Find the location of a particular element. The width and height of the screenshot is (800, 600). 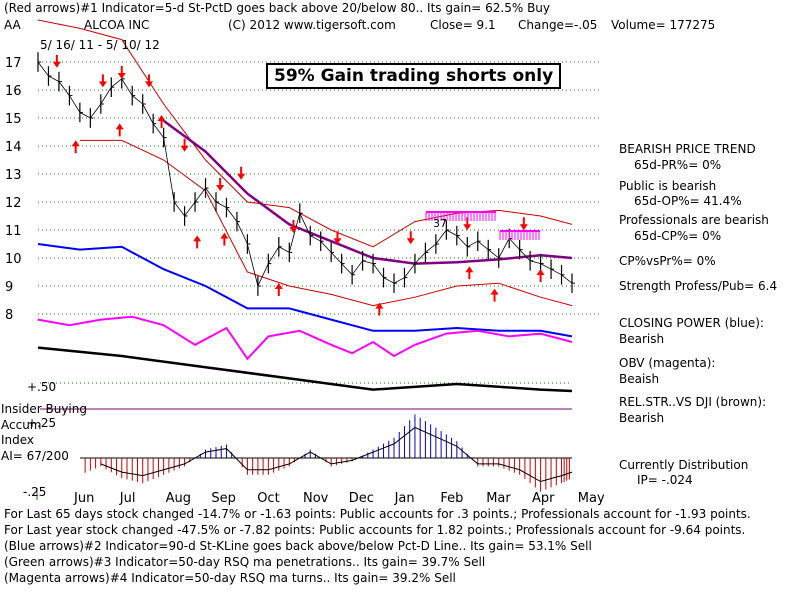

y-tick-label: 17 is located at coordinates (13, 63).